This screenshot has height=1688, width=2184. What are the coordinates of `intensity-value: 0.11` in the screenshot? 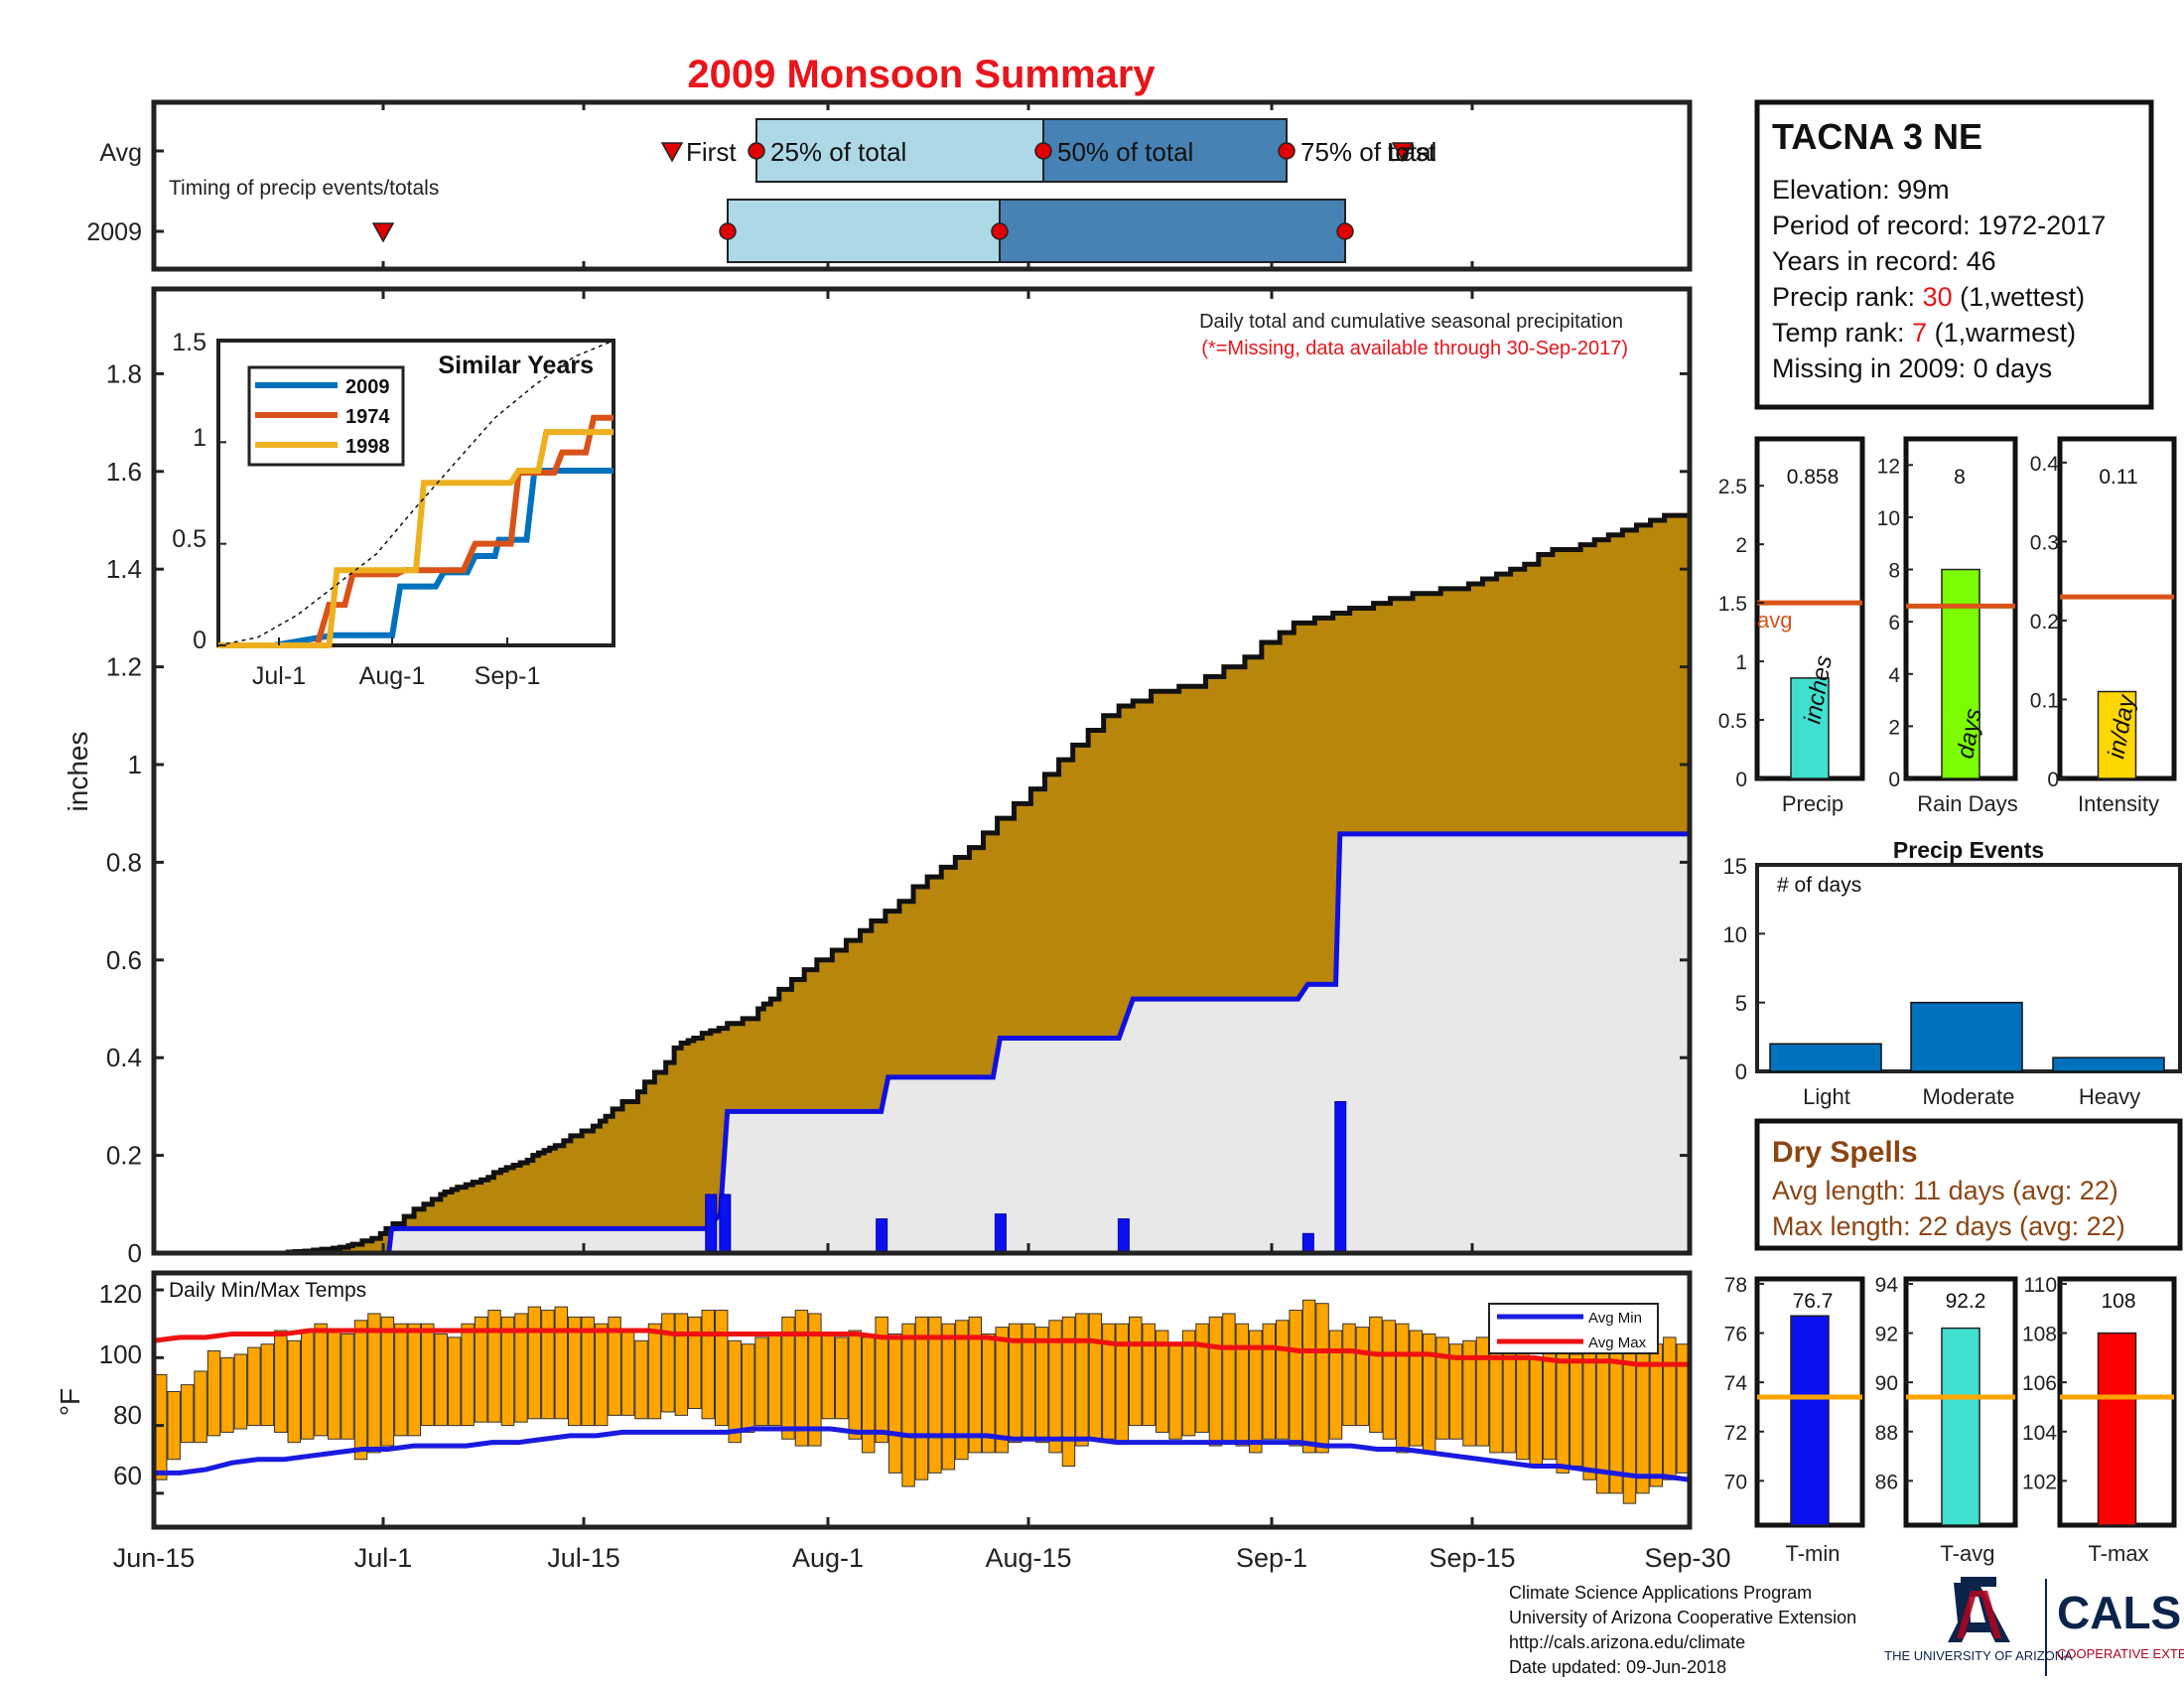 It's located at (2118, 477).